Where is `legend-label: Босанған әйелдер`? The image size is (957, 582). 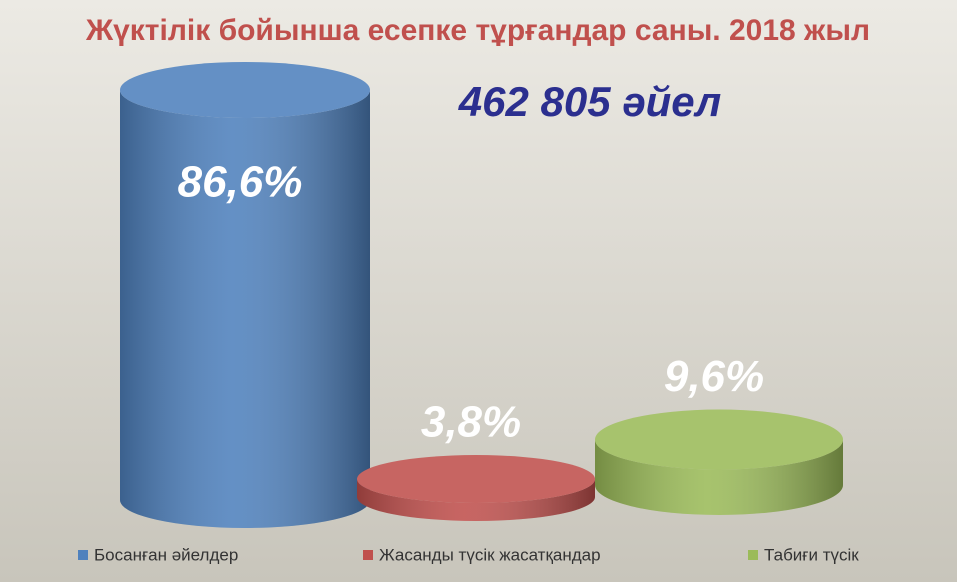 legend-label: Босанған әйелдер is located at coordinates (166, 554).